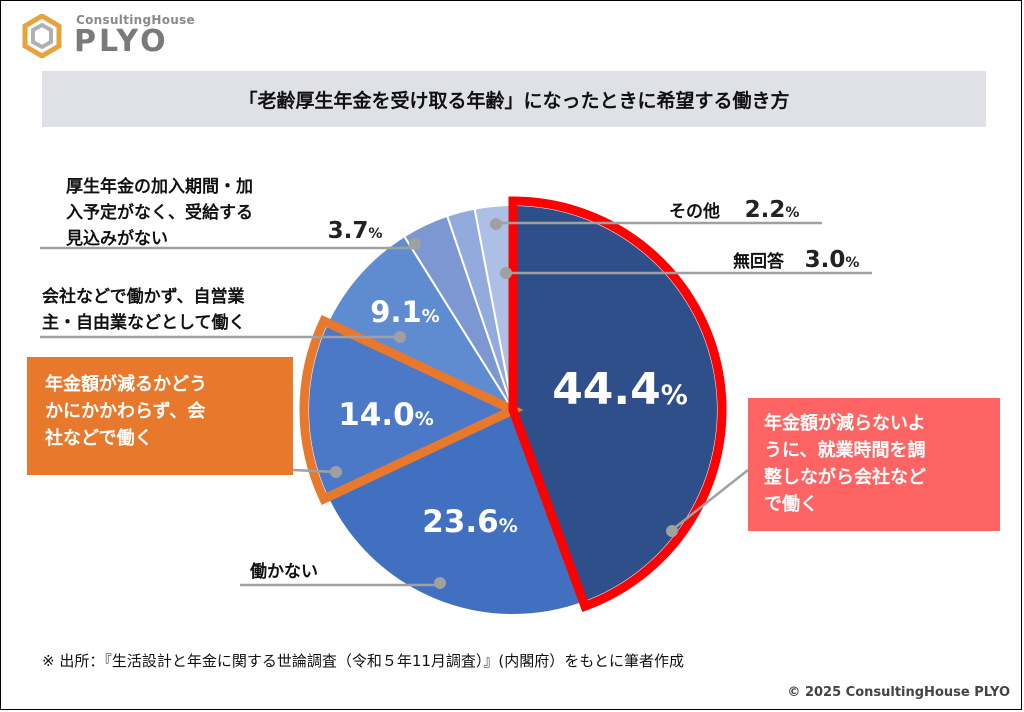  Describe the element at coordinates (791, 504) in the screenshot. I see `callout-s1-line: で働く` at that location.